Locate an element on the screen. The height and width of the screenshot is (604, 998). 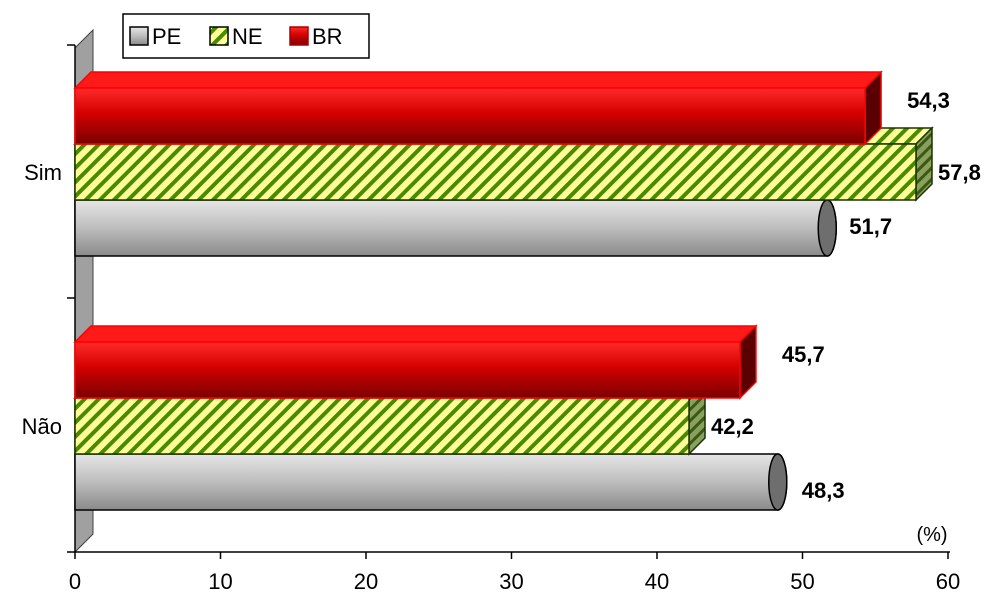
bar-br-sim is located at coordinates (470, 116).